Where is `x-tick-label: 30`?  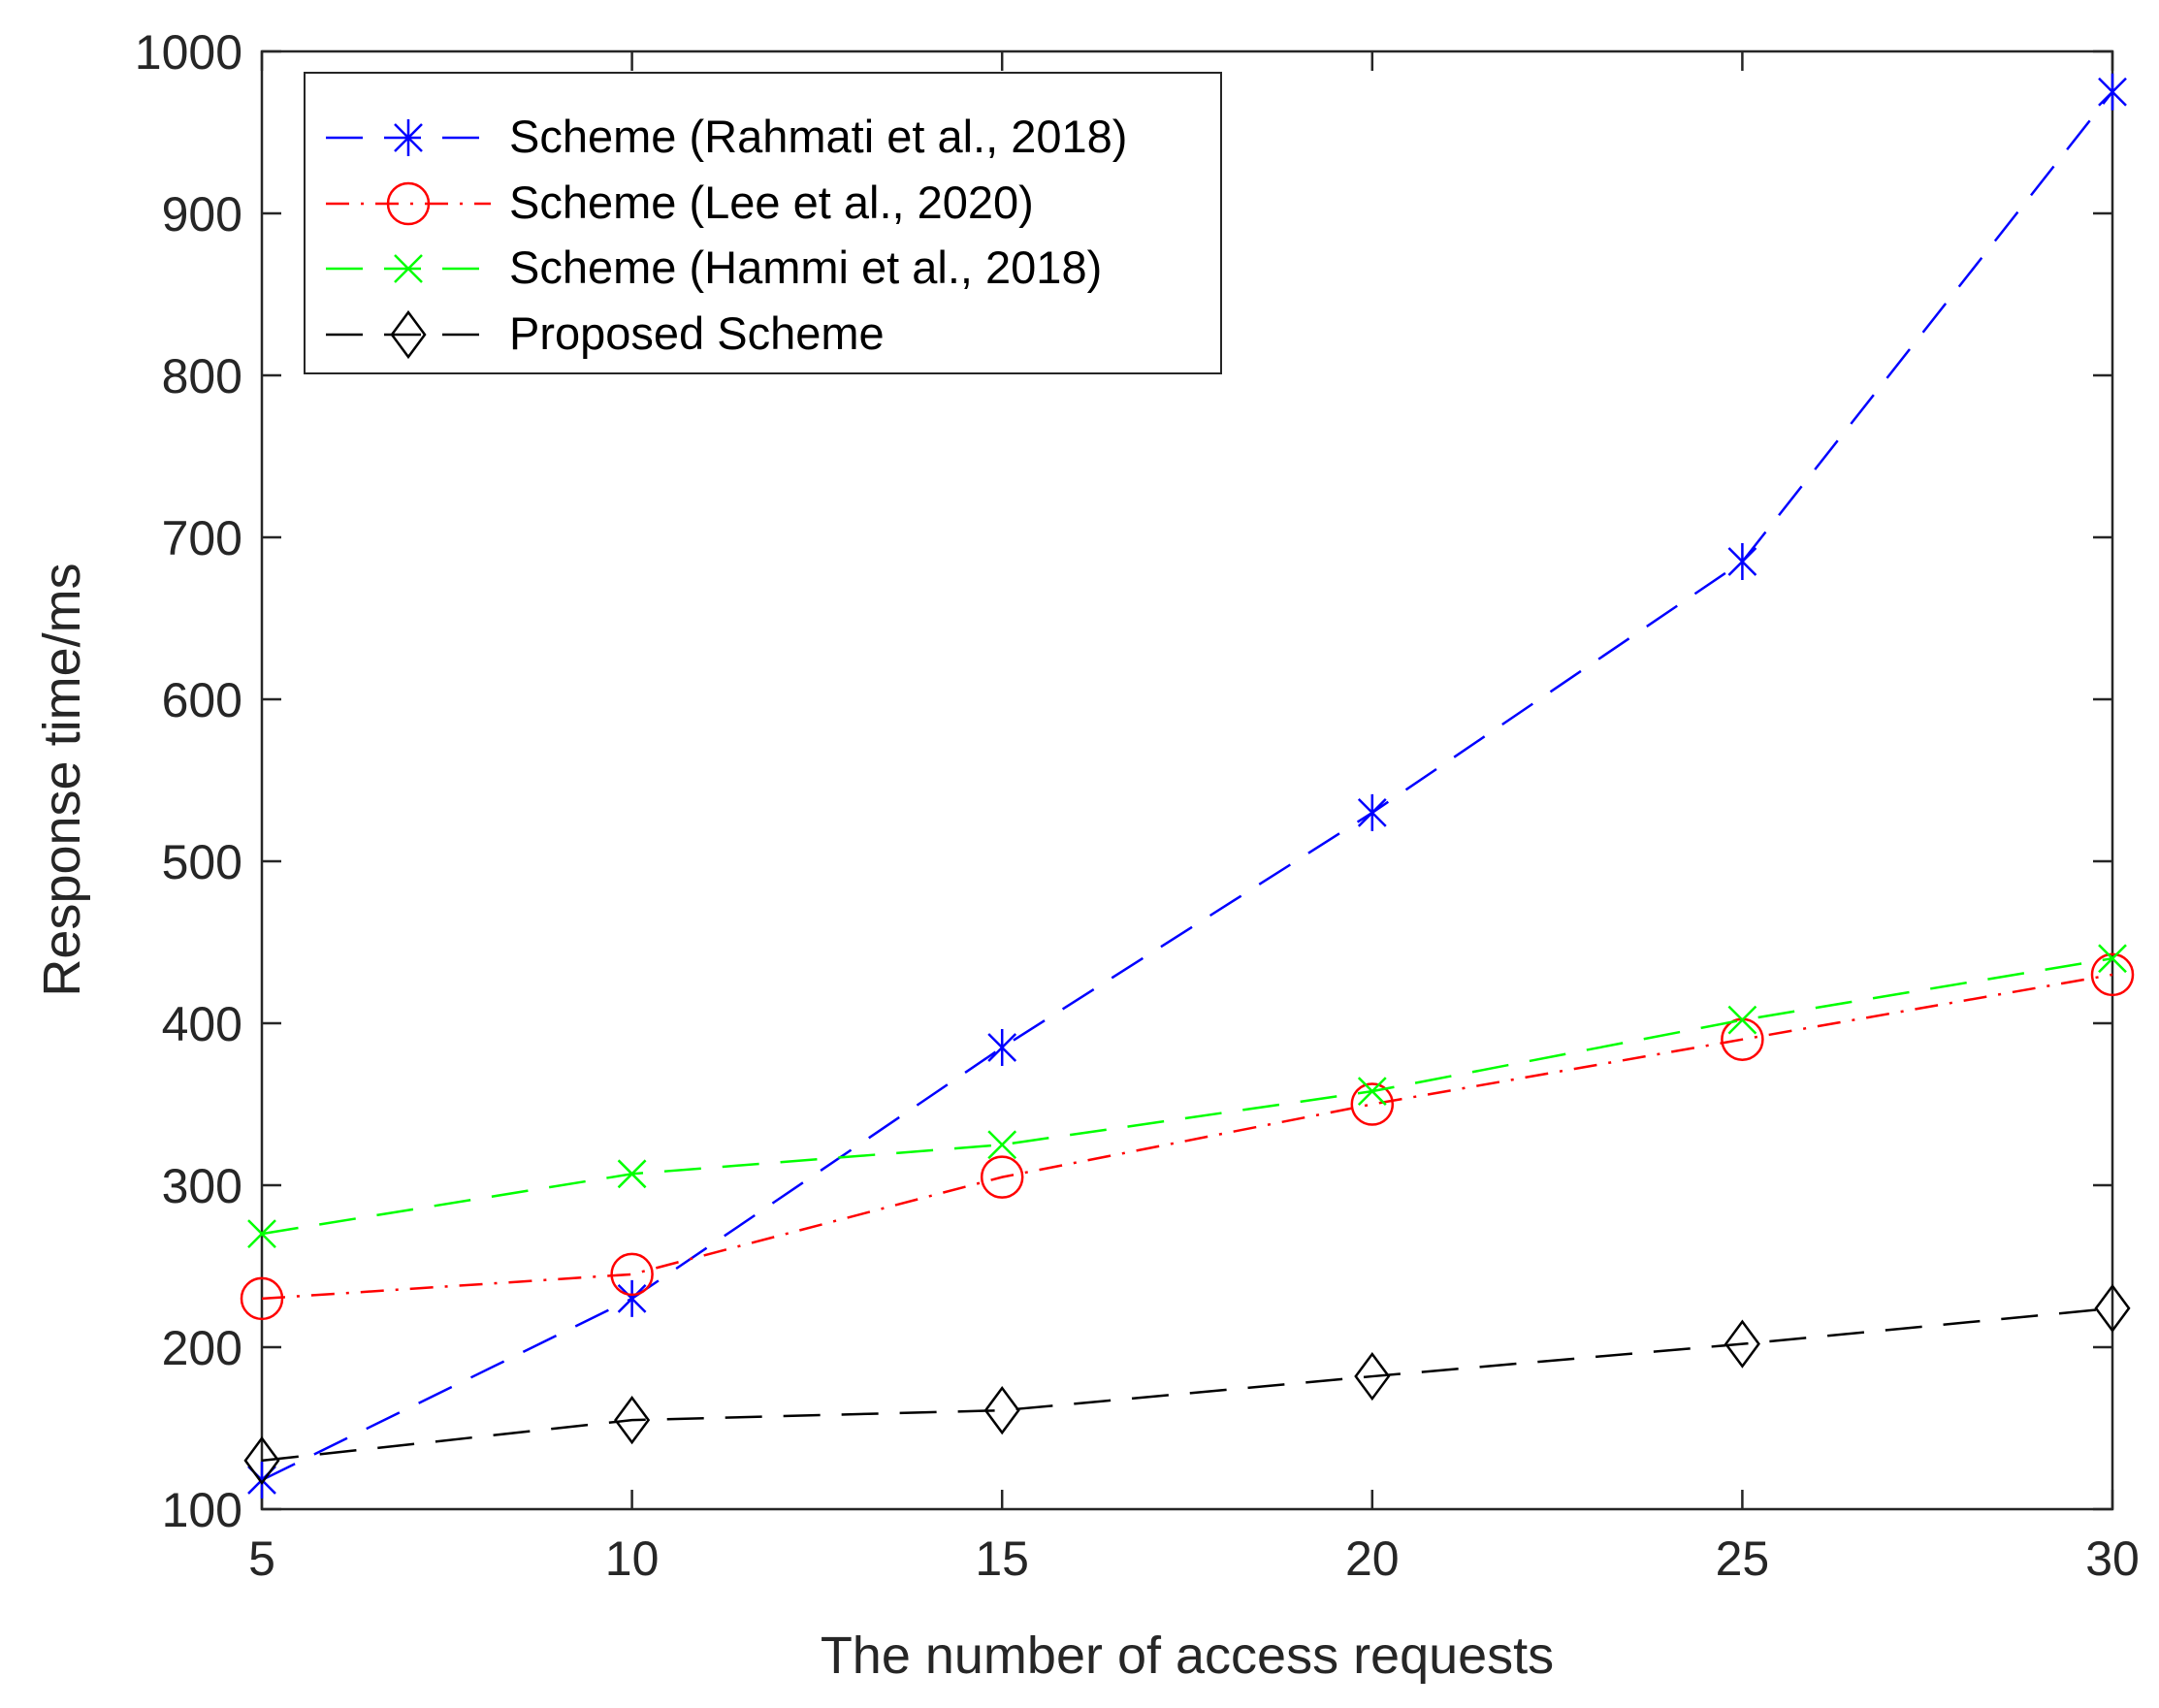
x-tick-label: 30 is located at coordinates (2112, 1558).